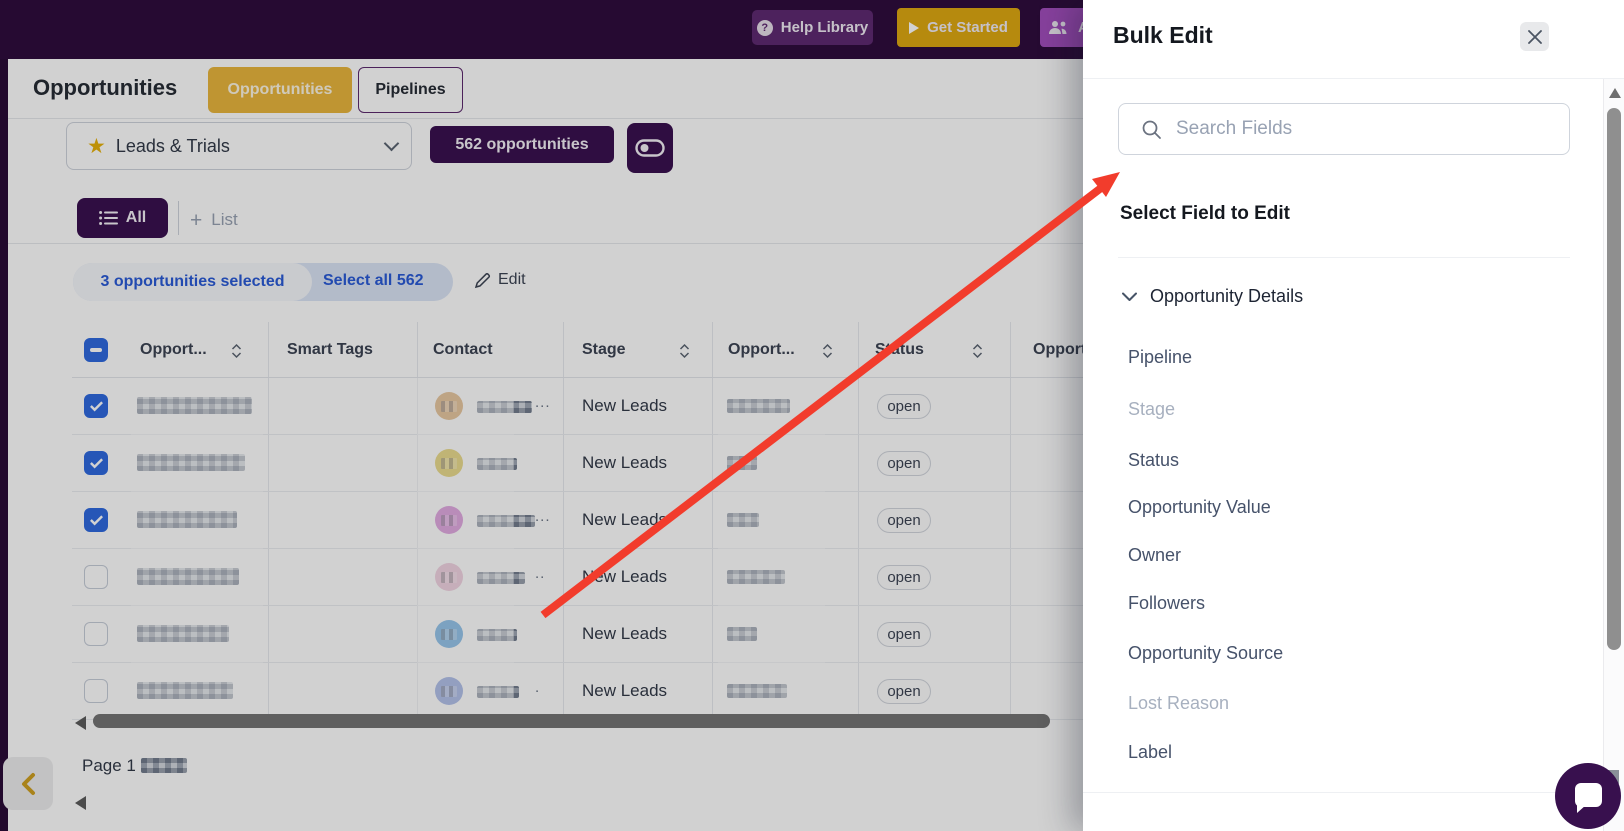 The height and width of the screenshot is (831, 1624). I want to click on scroll-up-arrow, so click(1615, 93).